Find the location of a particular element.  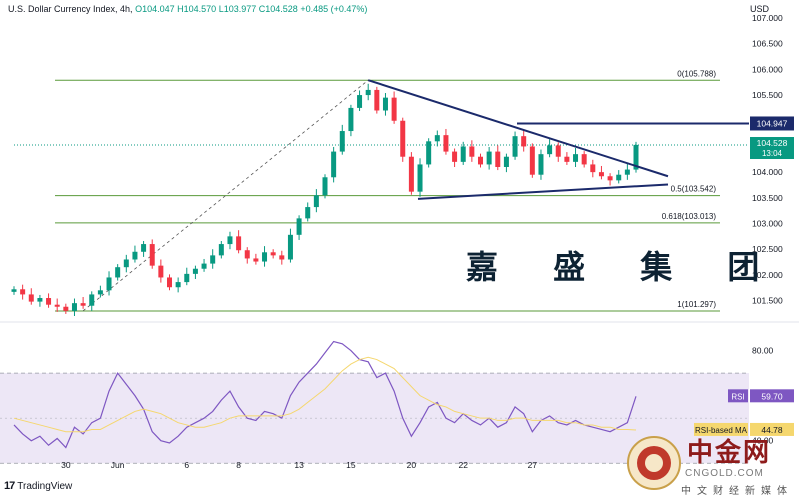

close-value: C104.528 is located at coordinates (278, 9).